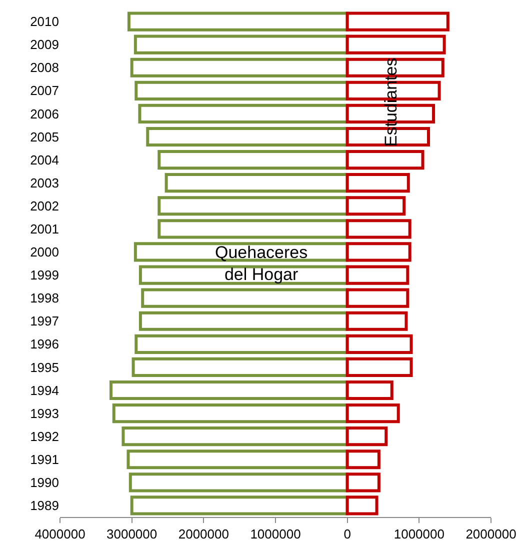 The image size is (526, 552). I want to click on y-tick-label: 2005, so click(44, 136).